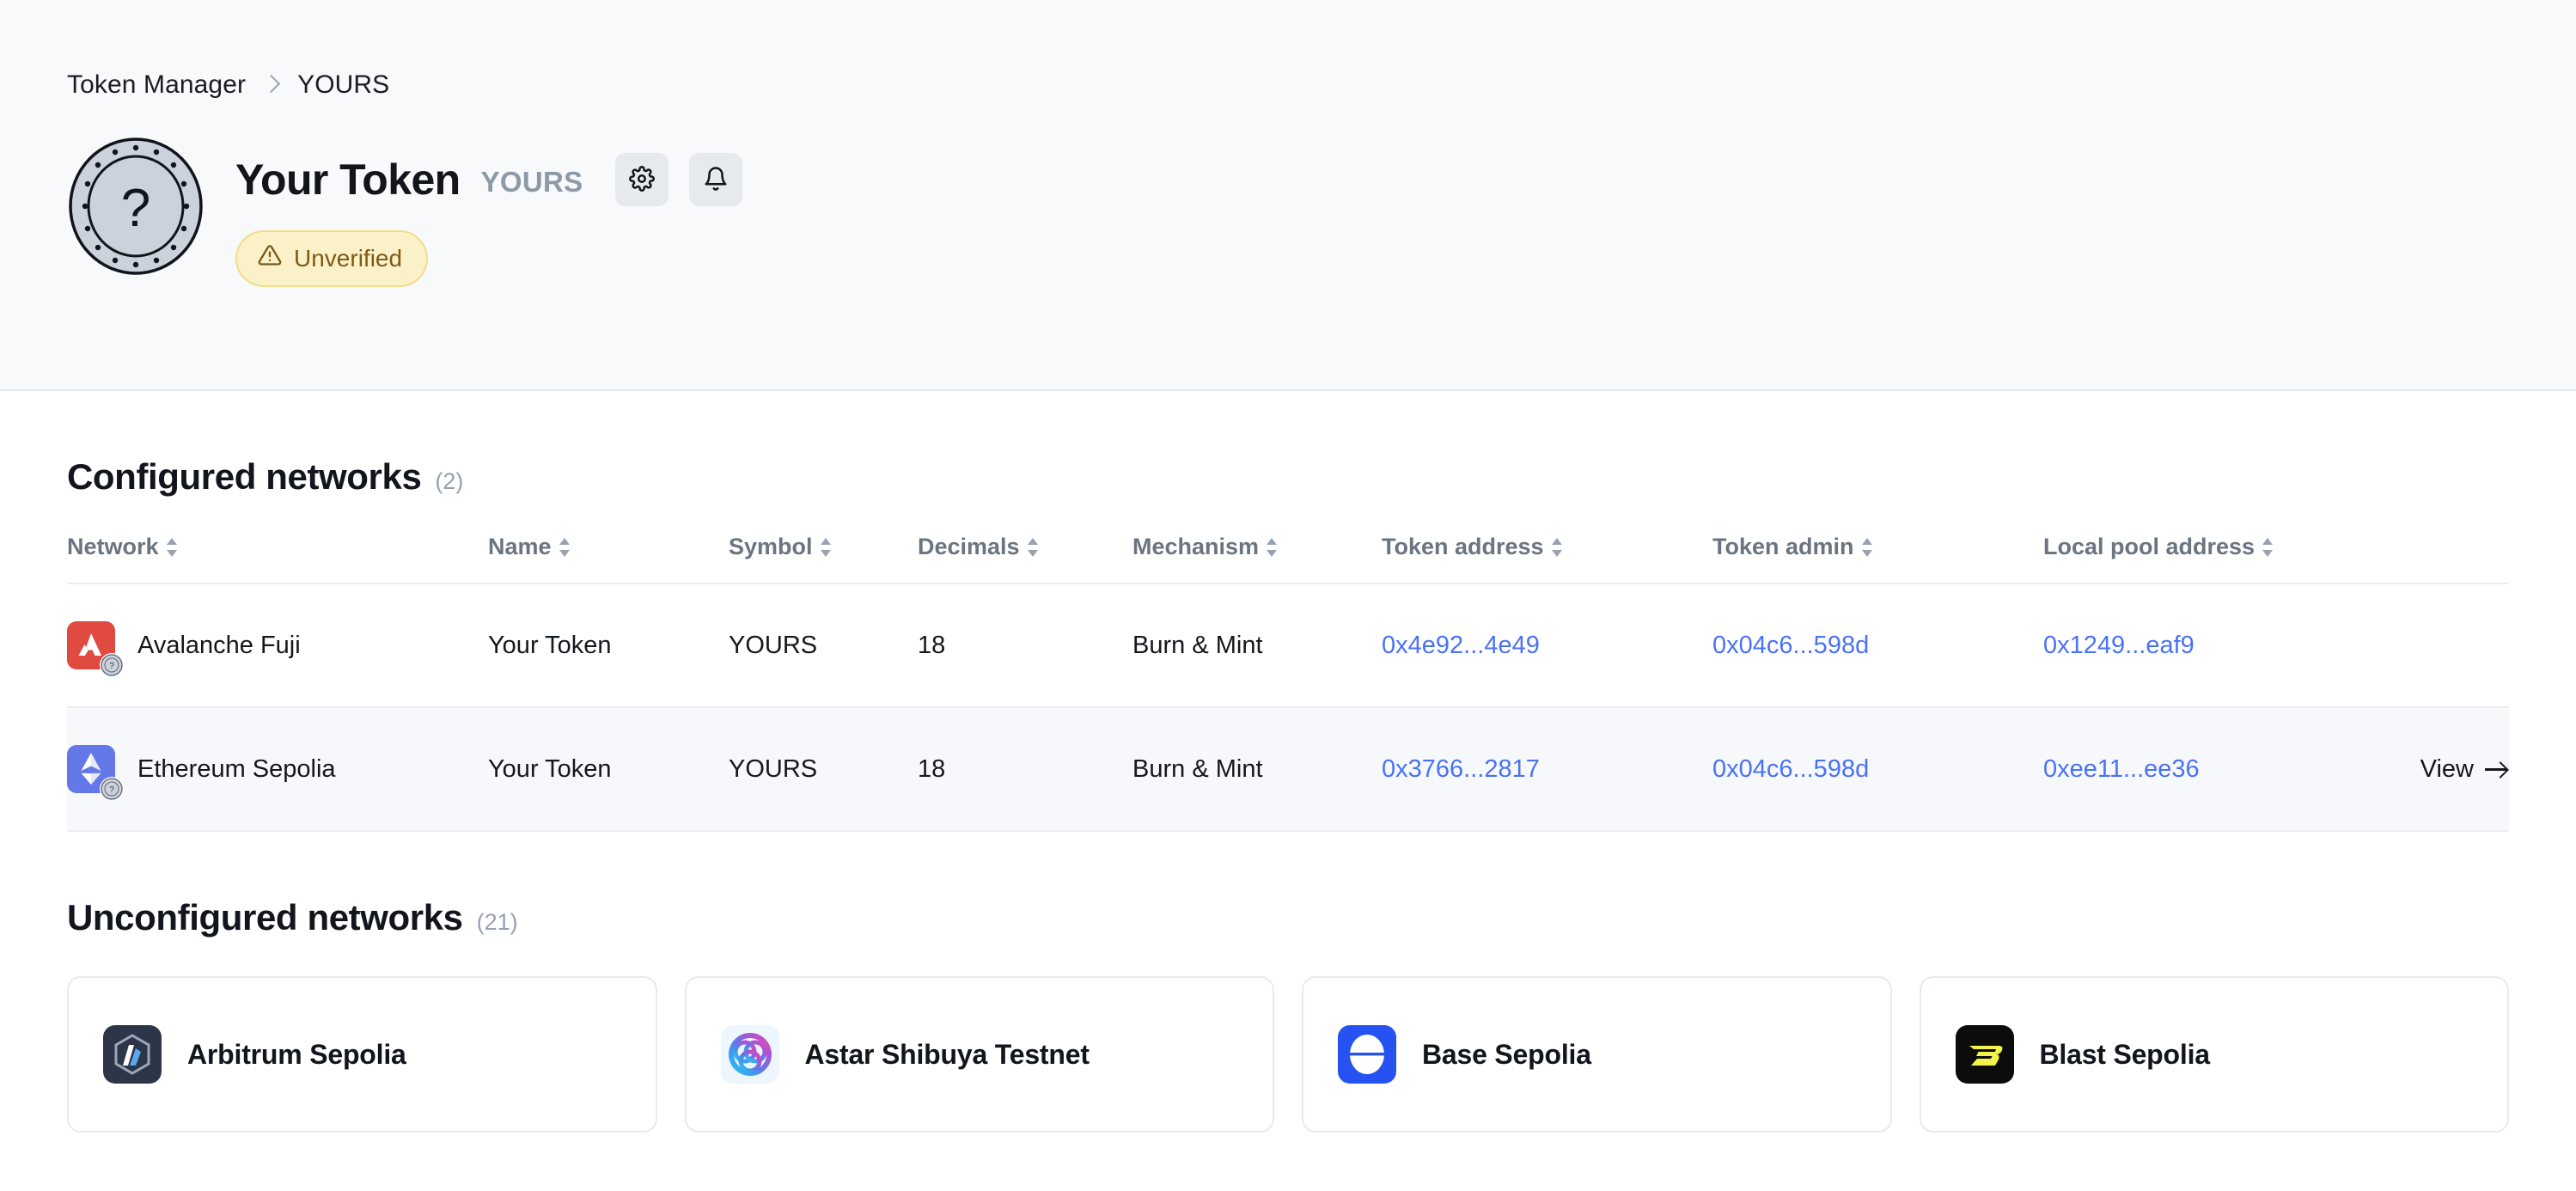  What do you see at coordinates (95, 773) in the screenshot?
I see `ethereum-logo: ?` at bounding box center [95, 773].